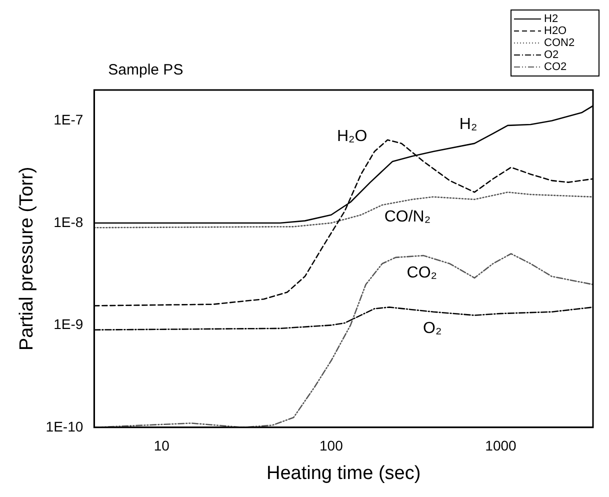  What do you see at coordinates (352, 136) in the screenshot?
I see `annotation: H₂O` at bounding box center [352, 136].